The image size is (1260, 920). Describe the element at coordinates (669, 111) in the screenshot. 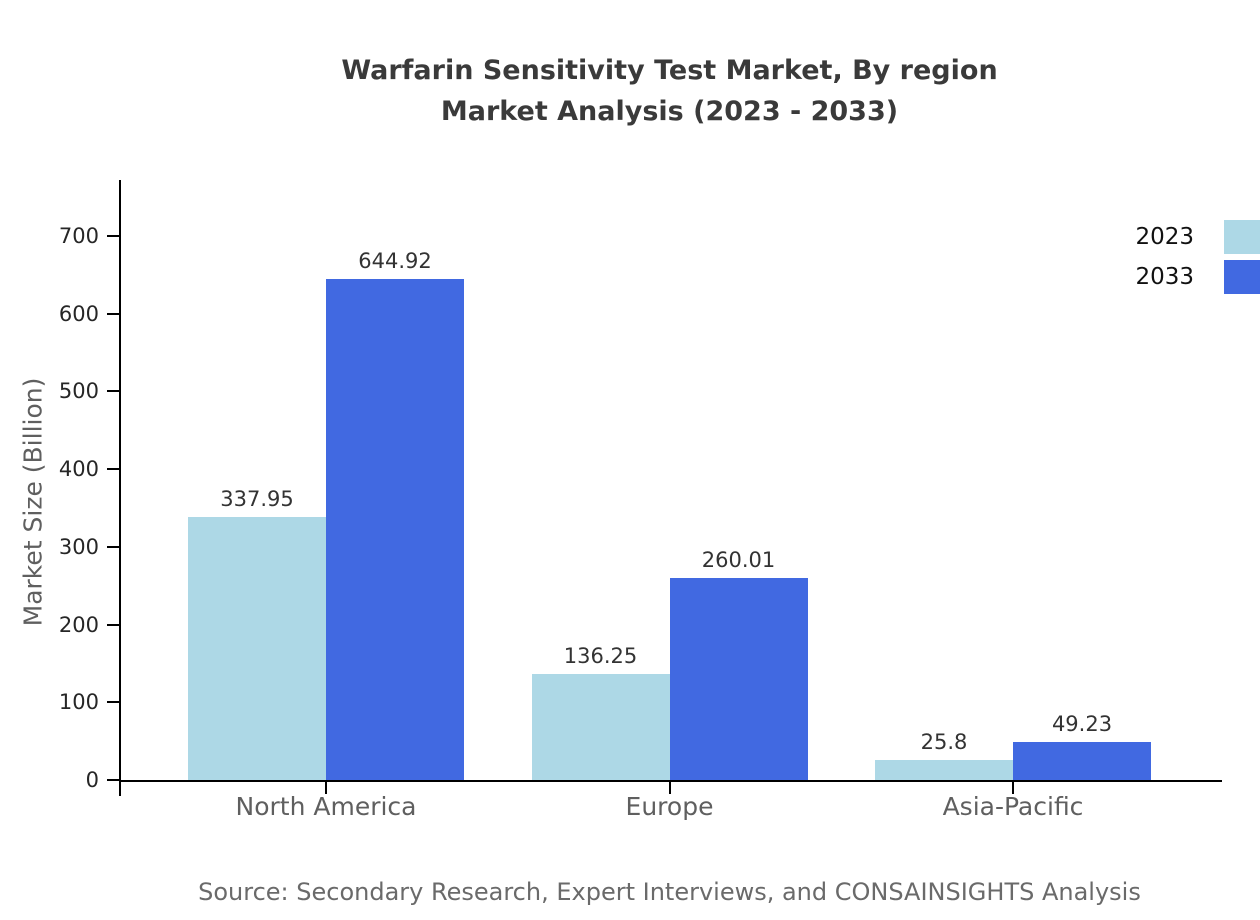

I see `chart-title-line2: Market Analysis (2023 - 2033)` at that location.